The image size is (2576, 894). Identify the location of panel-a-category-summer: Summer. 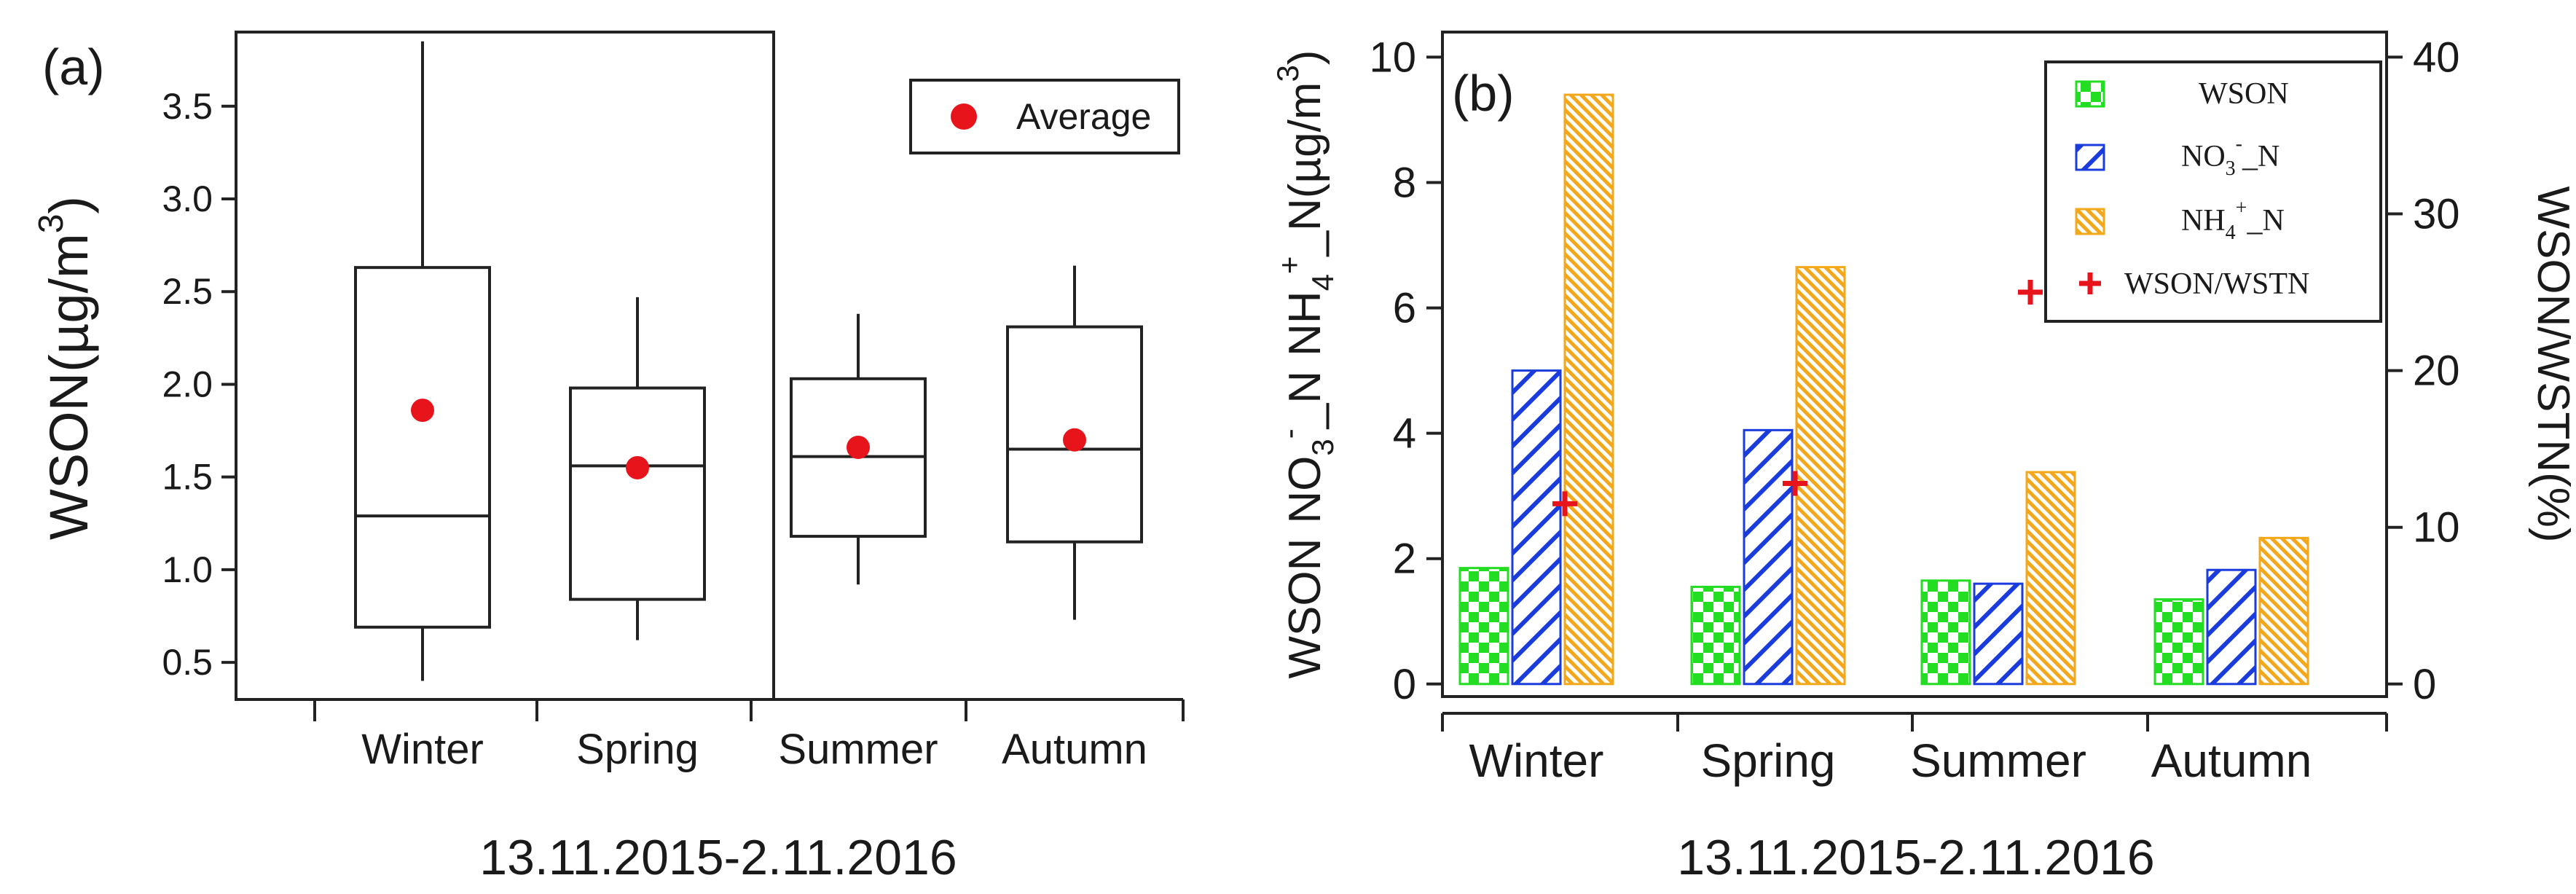
(858, 749).